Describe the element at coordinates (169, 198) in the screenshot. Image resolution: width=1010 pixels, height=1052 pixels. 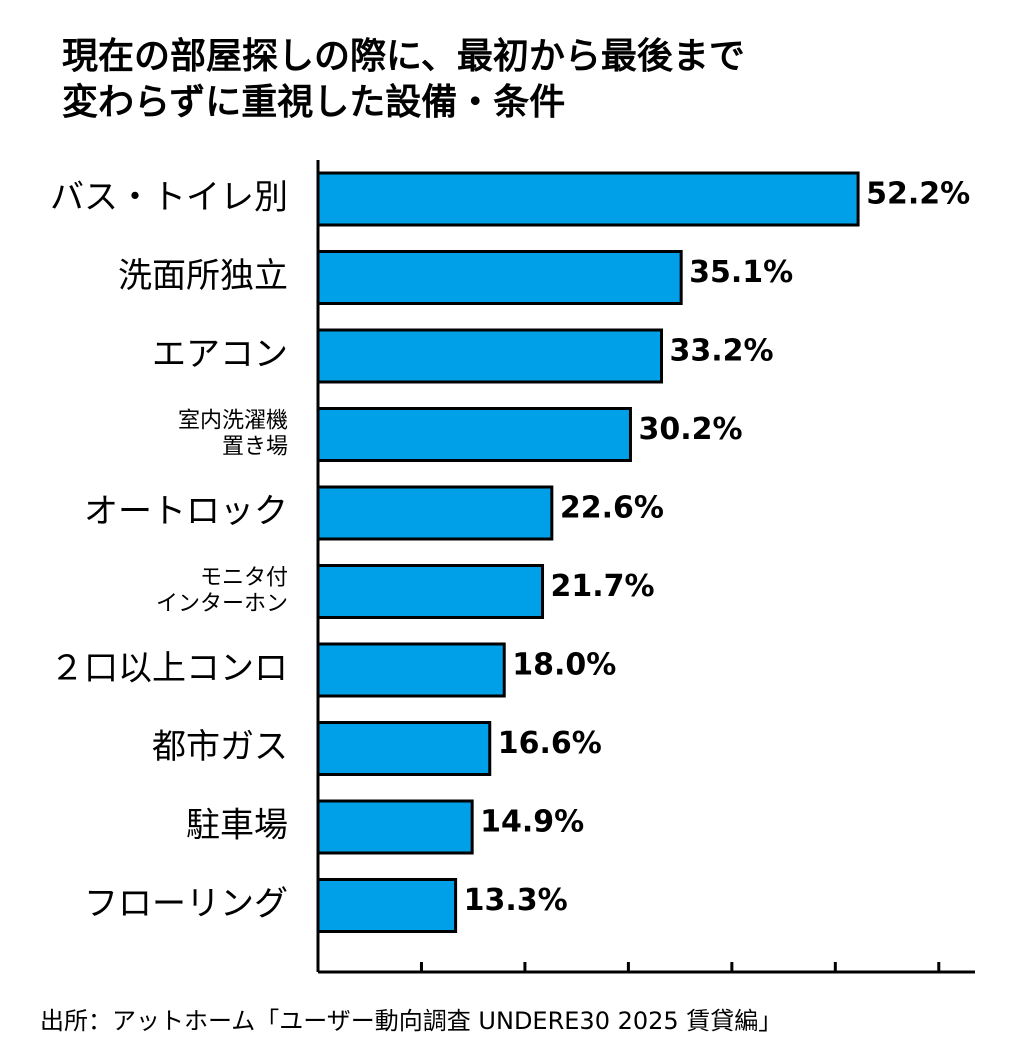
I see `y-tick-label: バス・トイレ別` at that location.